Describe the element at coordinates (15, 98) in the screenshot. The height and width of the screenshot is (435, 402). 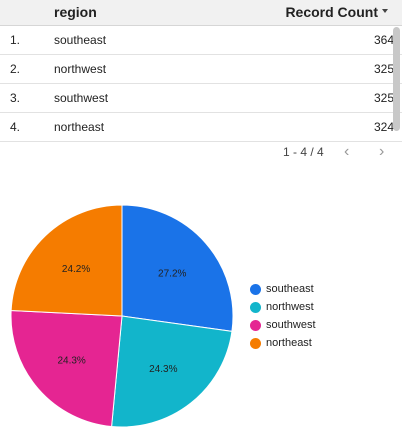
I see `row-index: 3.` at that location.